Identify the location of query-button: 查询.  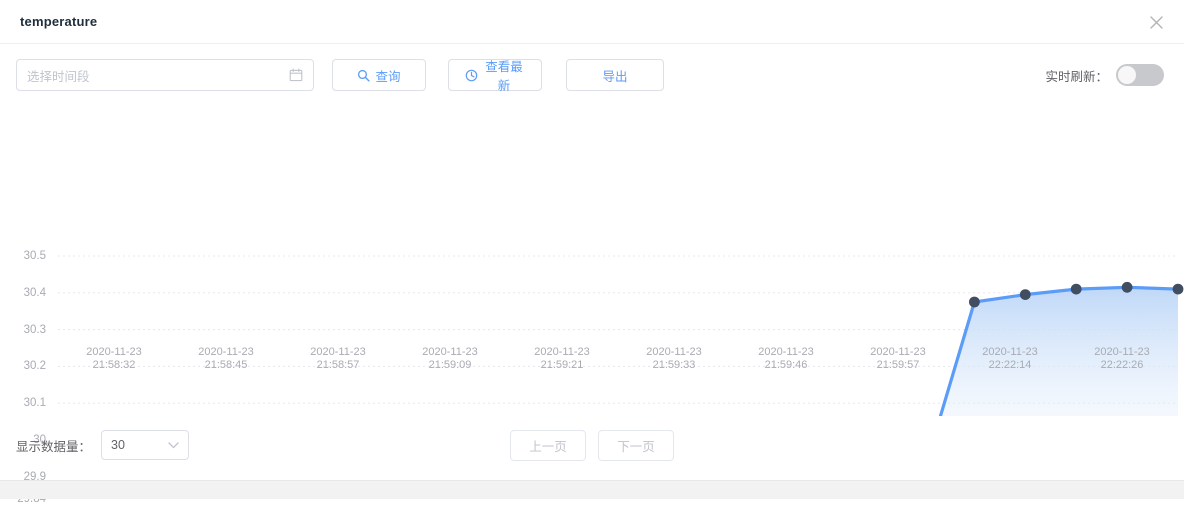
(379, 75).